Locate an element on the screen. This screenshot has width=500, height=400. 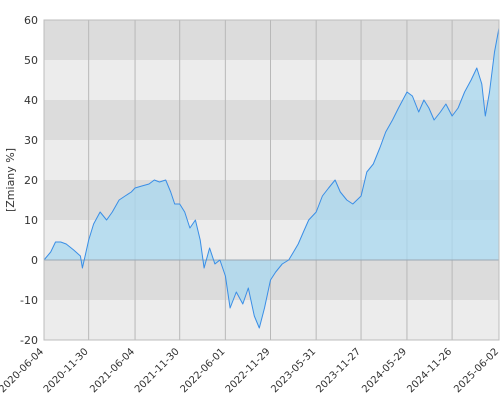
y-tick-label: 60 is located at coordinates (31, 20).